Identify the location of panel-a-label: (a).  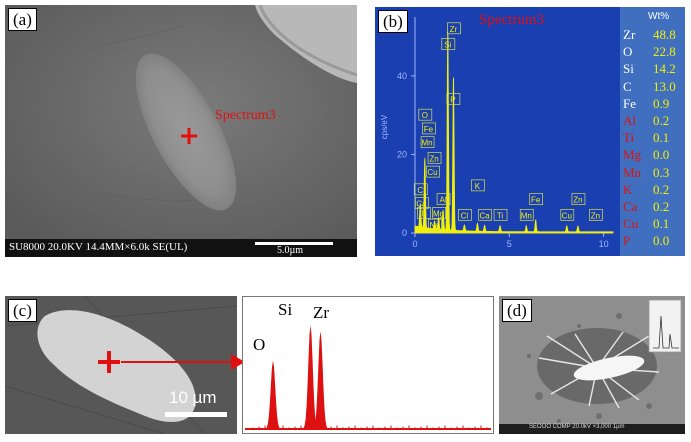
(22, 19).